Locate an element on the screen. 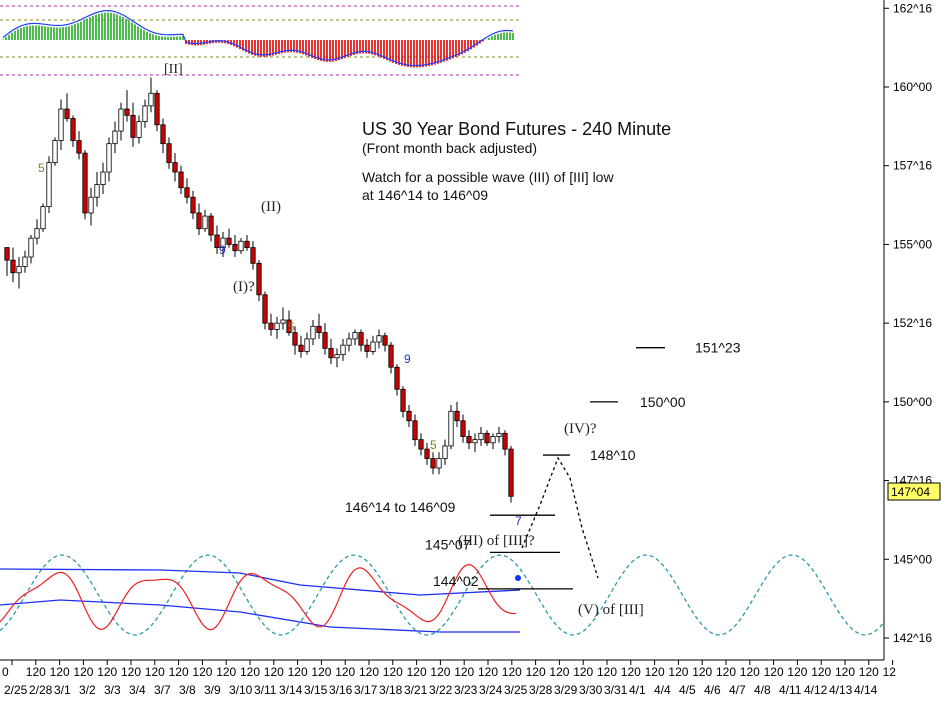 The height and width of the screenshot is (708, 950). date-tick-label: 2/25 is located at coordinates (16, 690).